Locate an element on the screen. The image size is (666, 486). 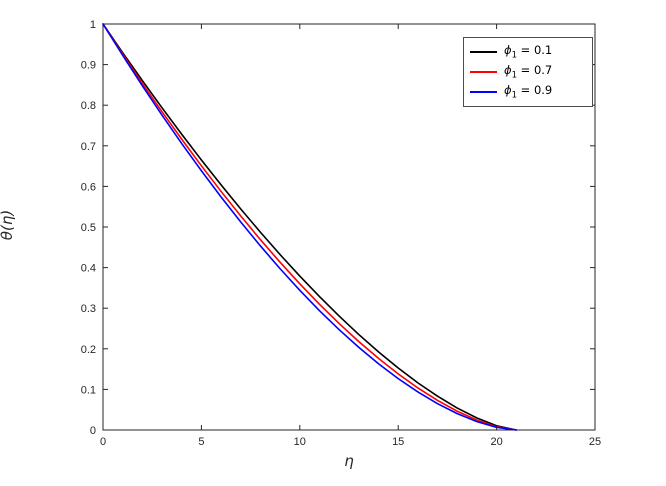
y-tick-label: 1 is located at coordinates (93, 25).